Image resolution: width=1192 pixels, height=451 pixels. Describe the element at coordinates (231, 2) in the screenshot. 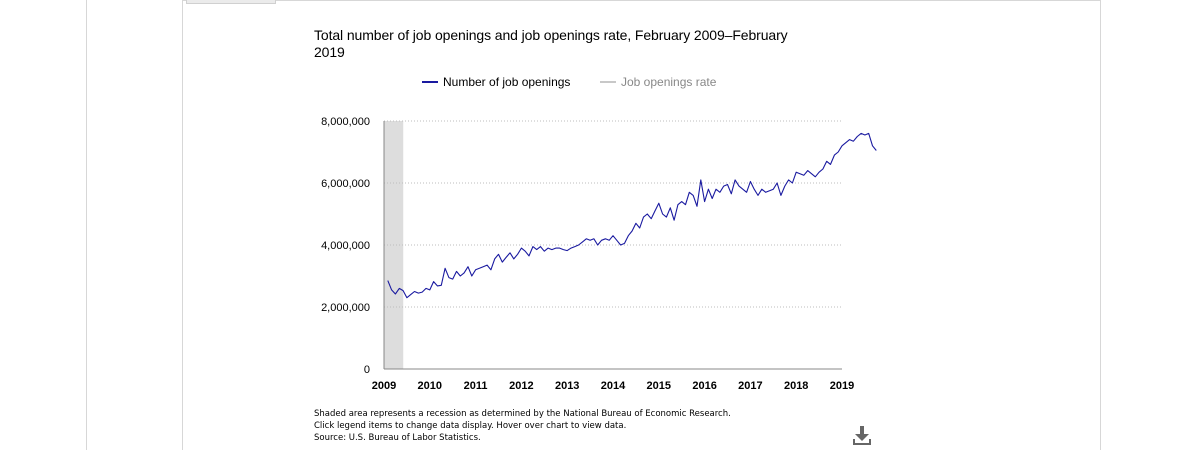

I see `panel-tab` at that location.